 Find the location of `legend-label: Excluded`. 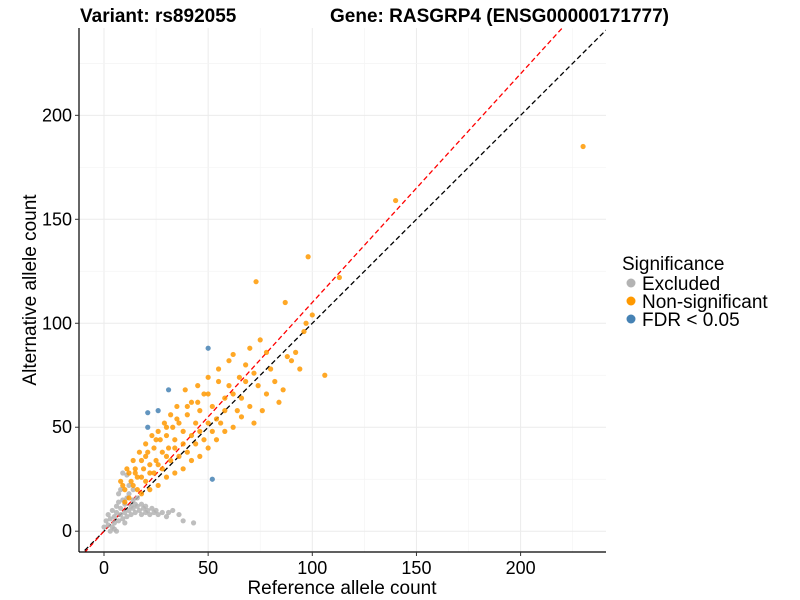

legend-label: Excluded is located at coordinates (681, 284).